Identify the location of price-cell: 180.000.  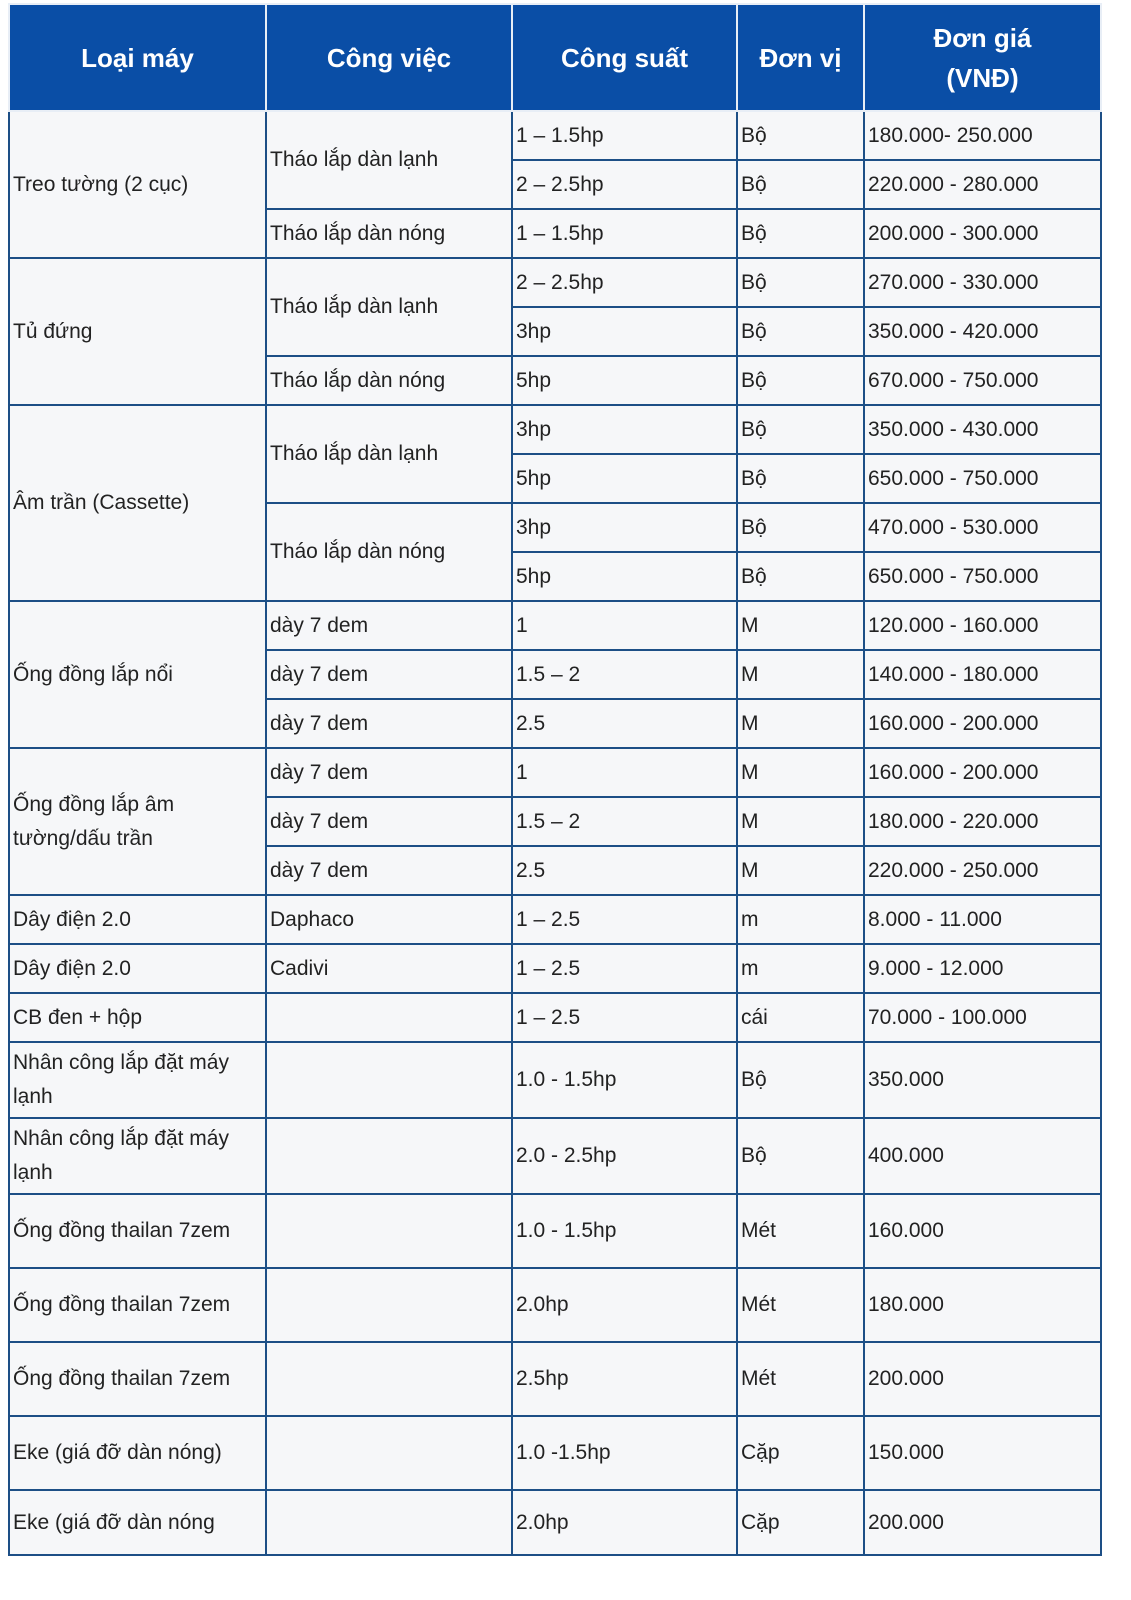
(982, 1305).